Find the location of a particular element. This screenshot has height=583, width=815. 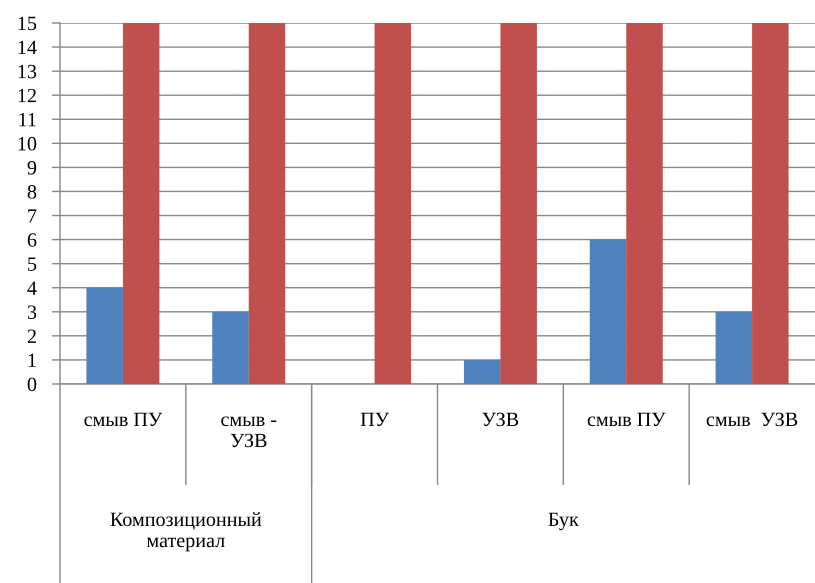

x-tick-label: смыв - УЗВ is located at coordinates (248, 432).